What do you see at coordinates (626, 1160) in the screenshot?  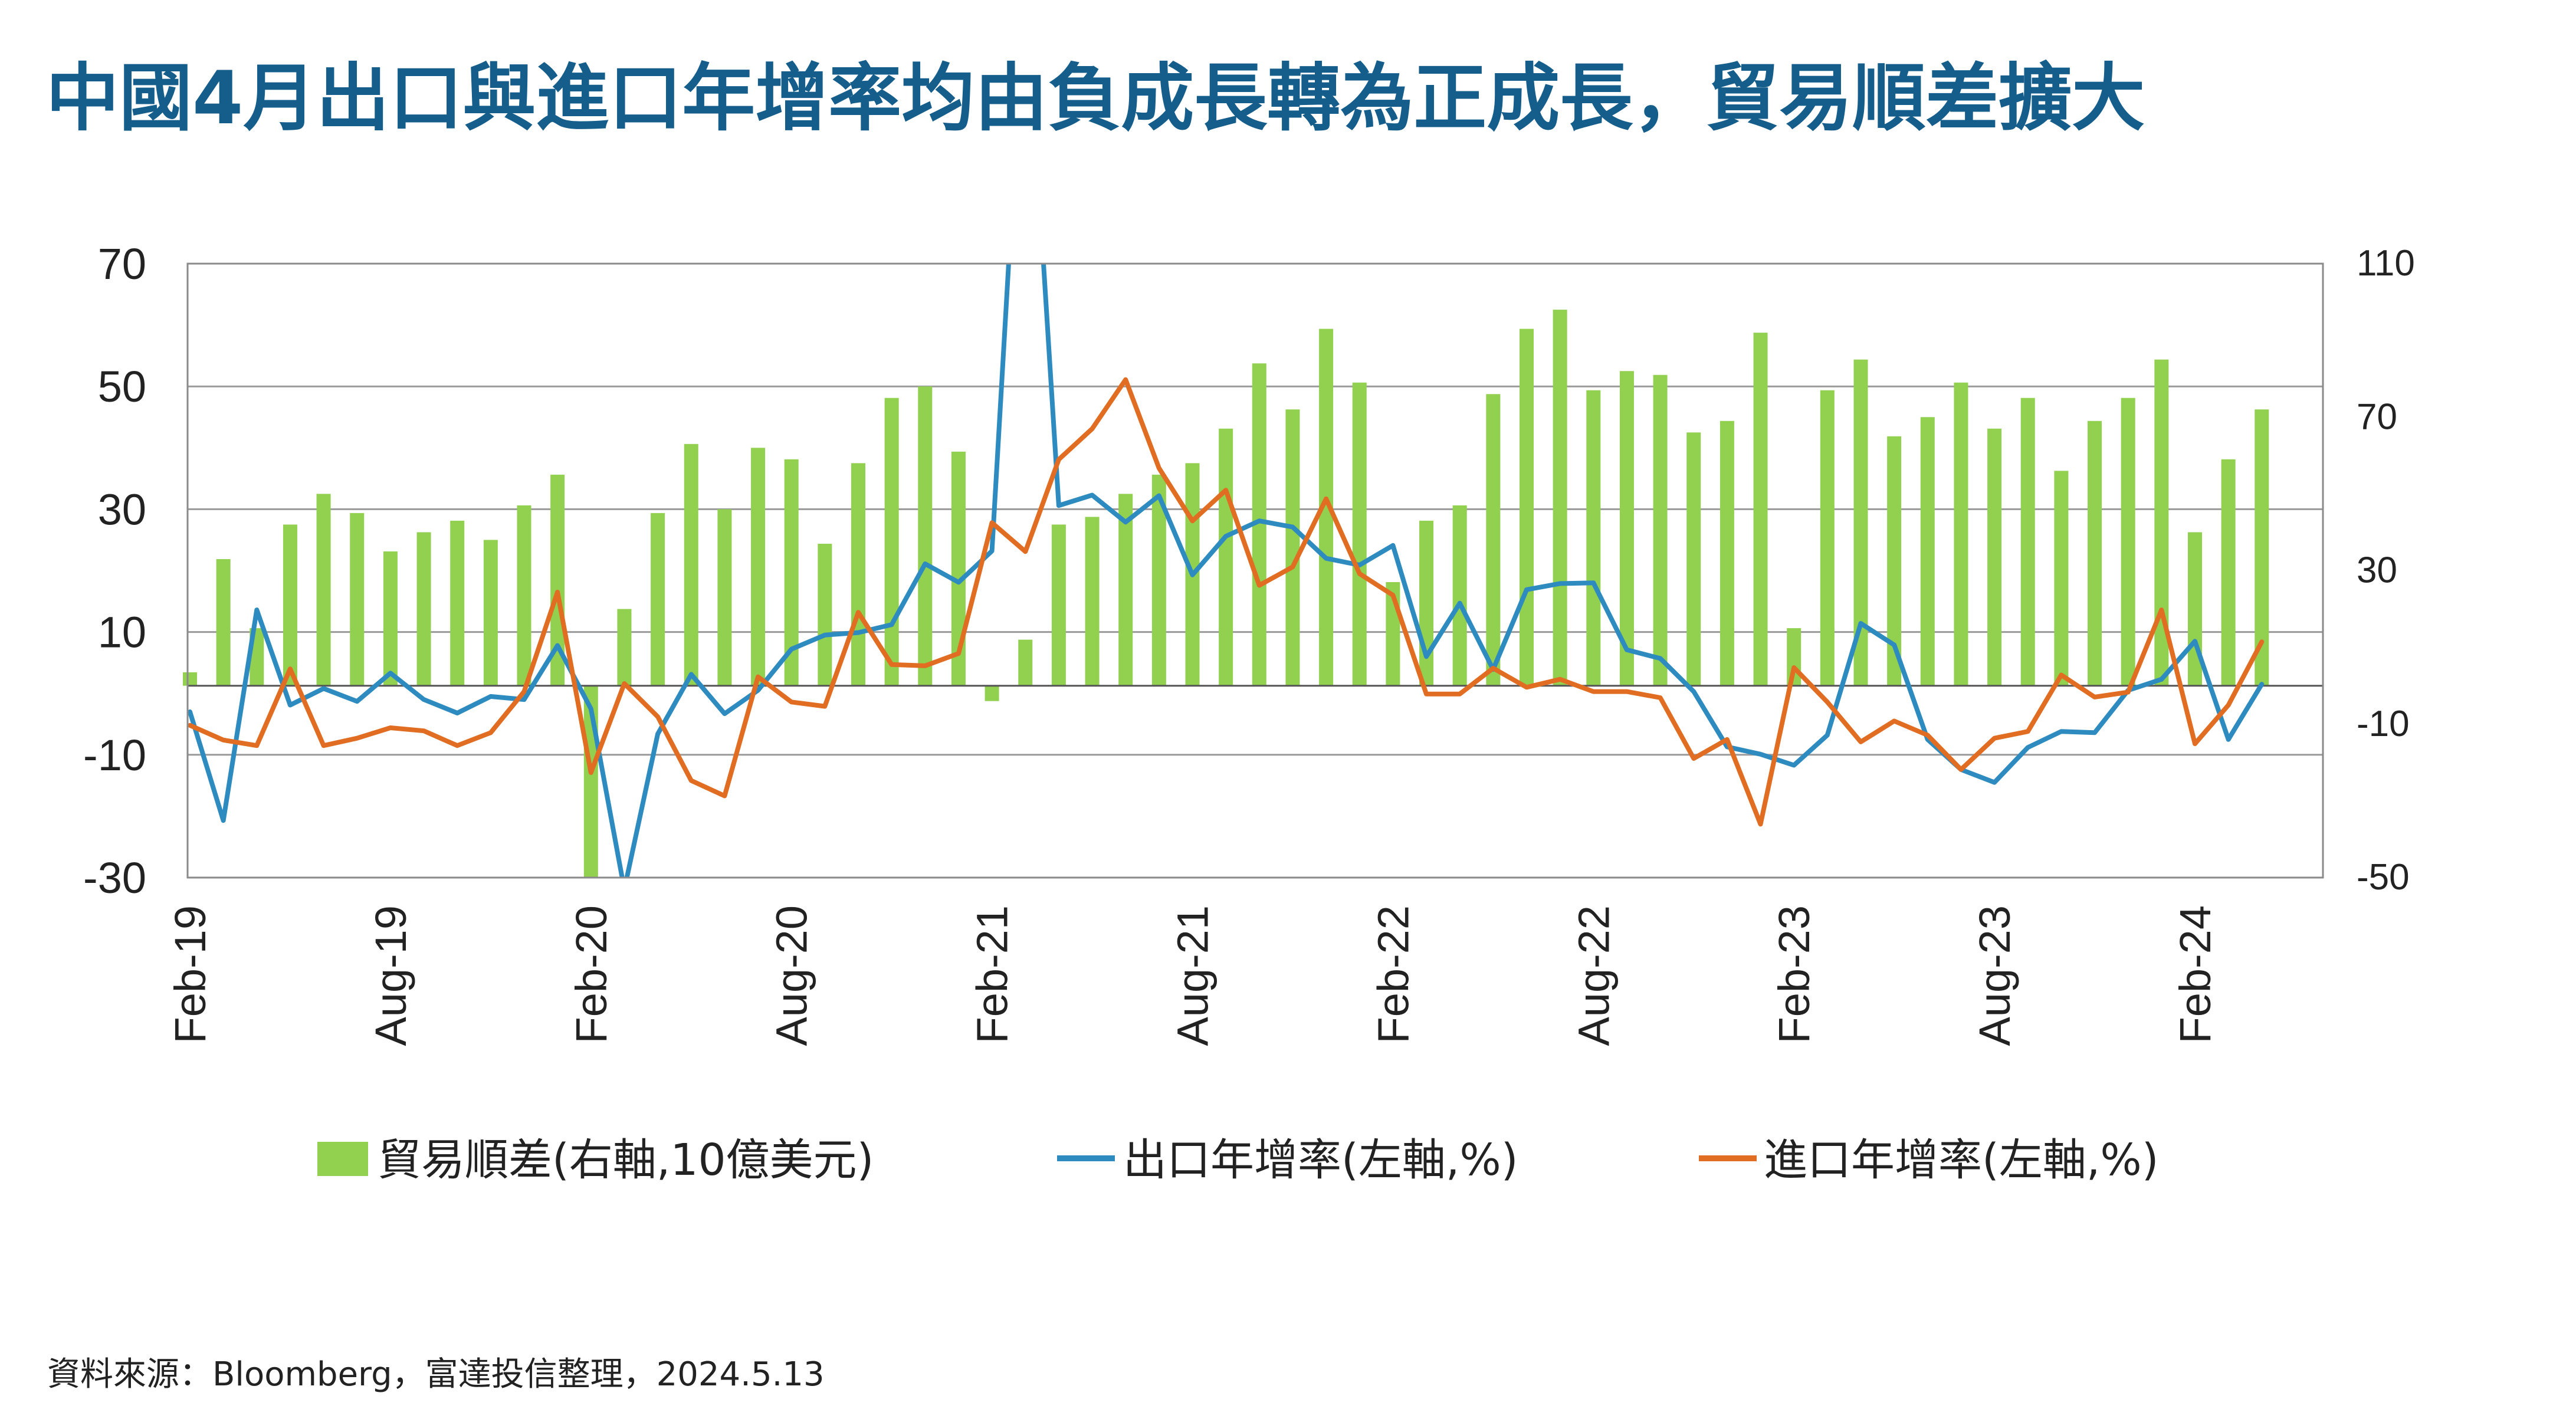 I see `legend-label-surplus: 貿易順差(右軸,10億美元)` at bounding box center [626, 1160].